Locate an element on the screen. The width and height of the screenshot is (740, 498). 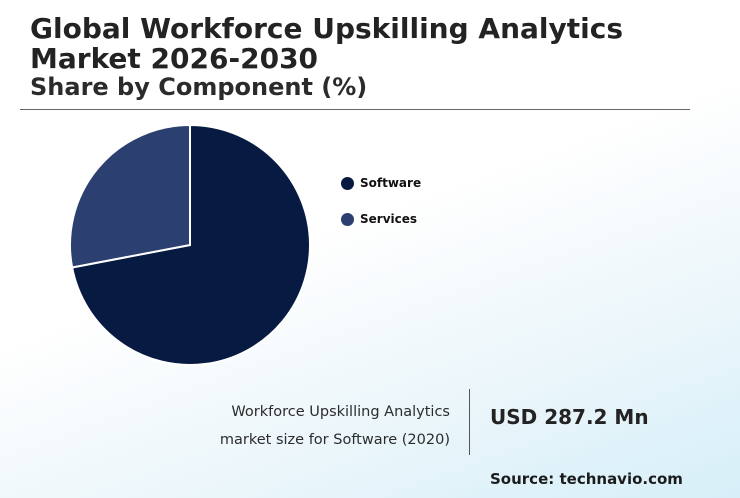
legend-label: Services is located at coordinates (389, 219).